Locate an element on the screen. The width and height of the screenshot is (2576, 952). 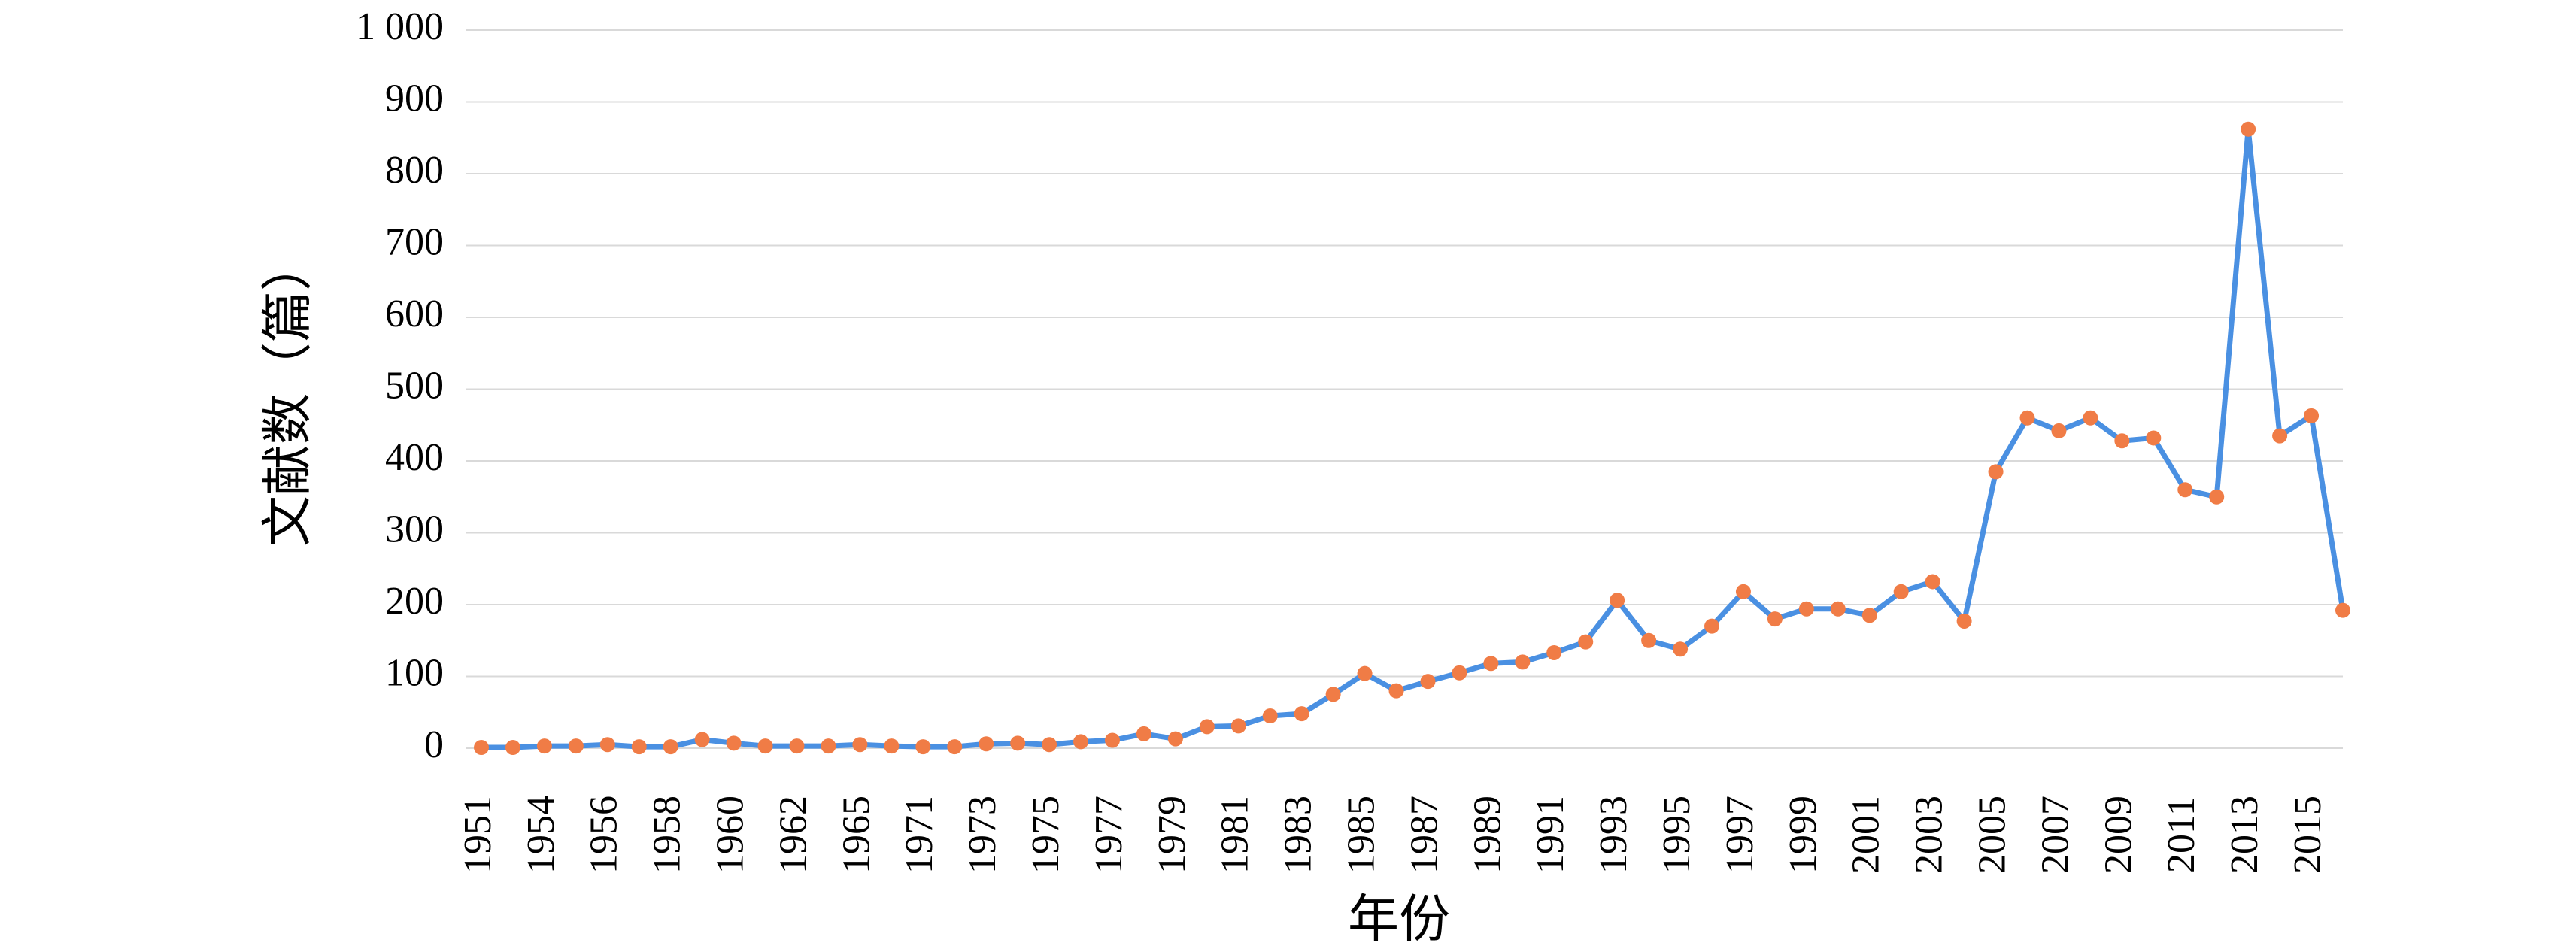
x-tick-label: 1973 is located at coordinates (982, 835).